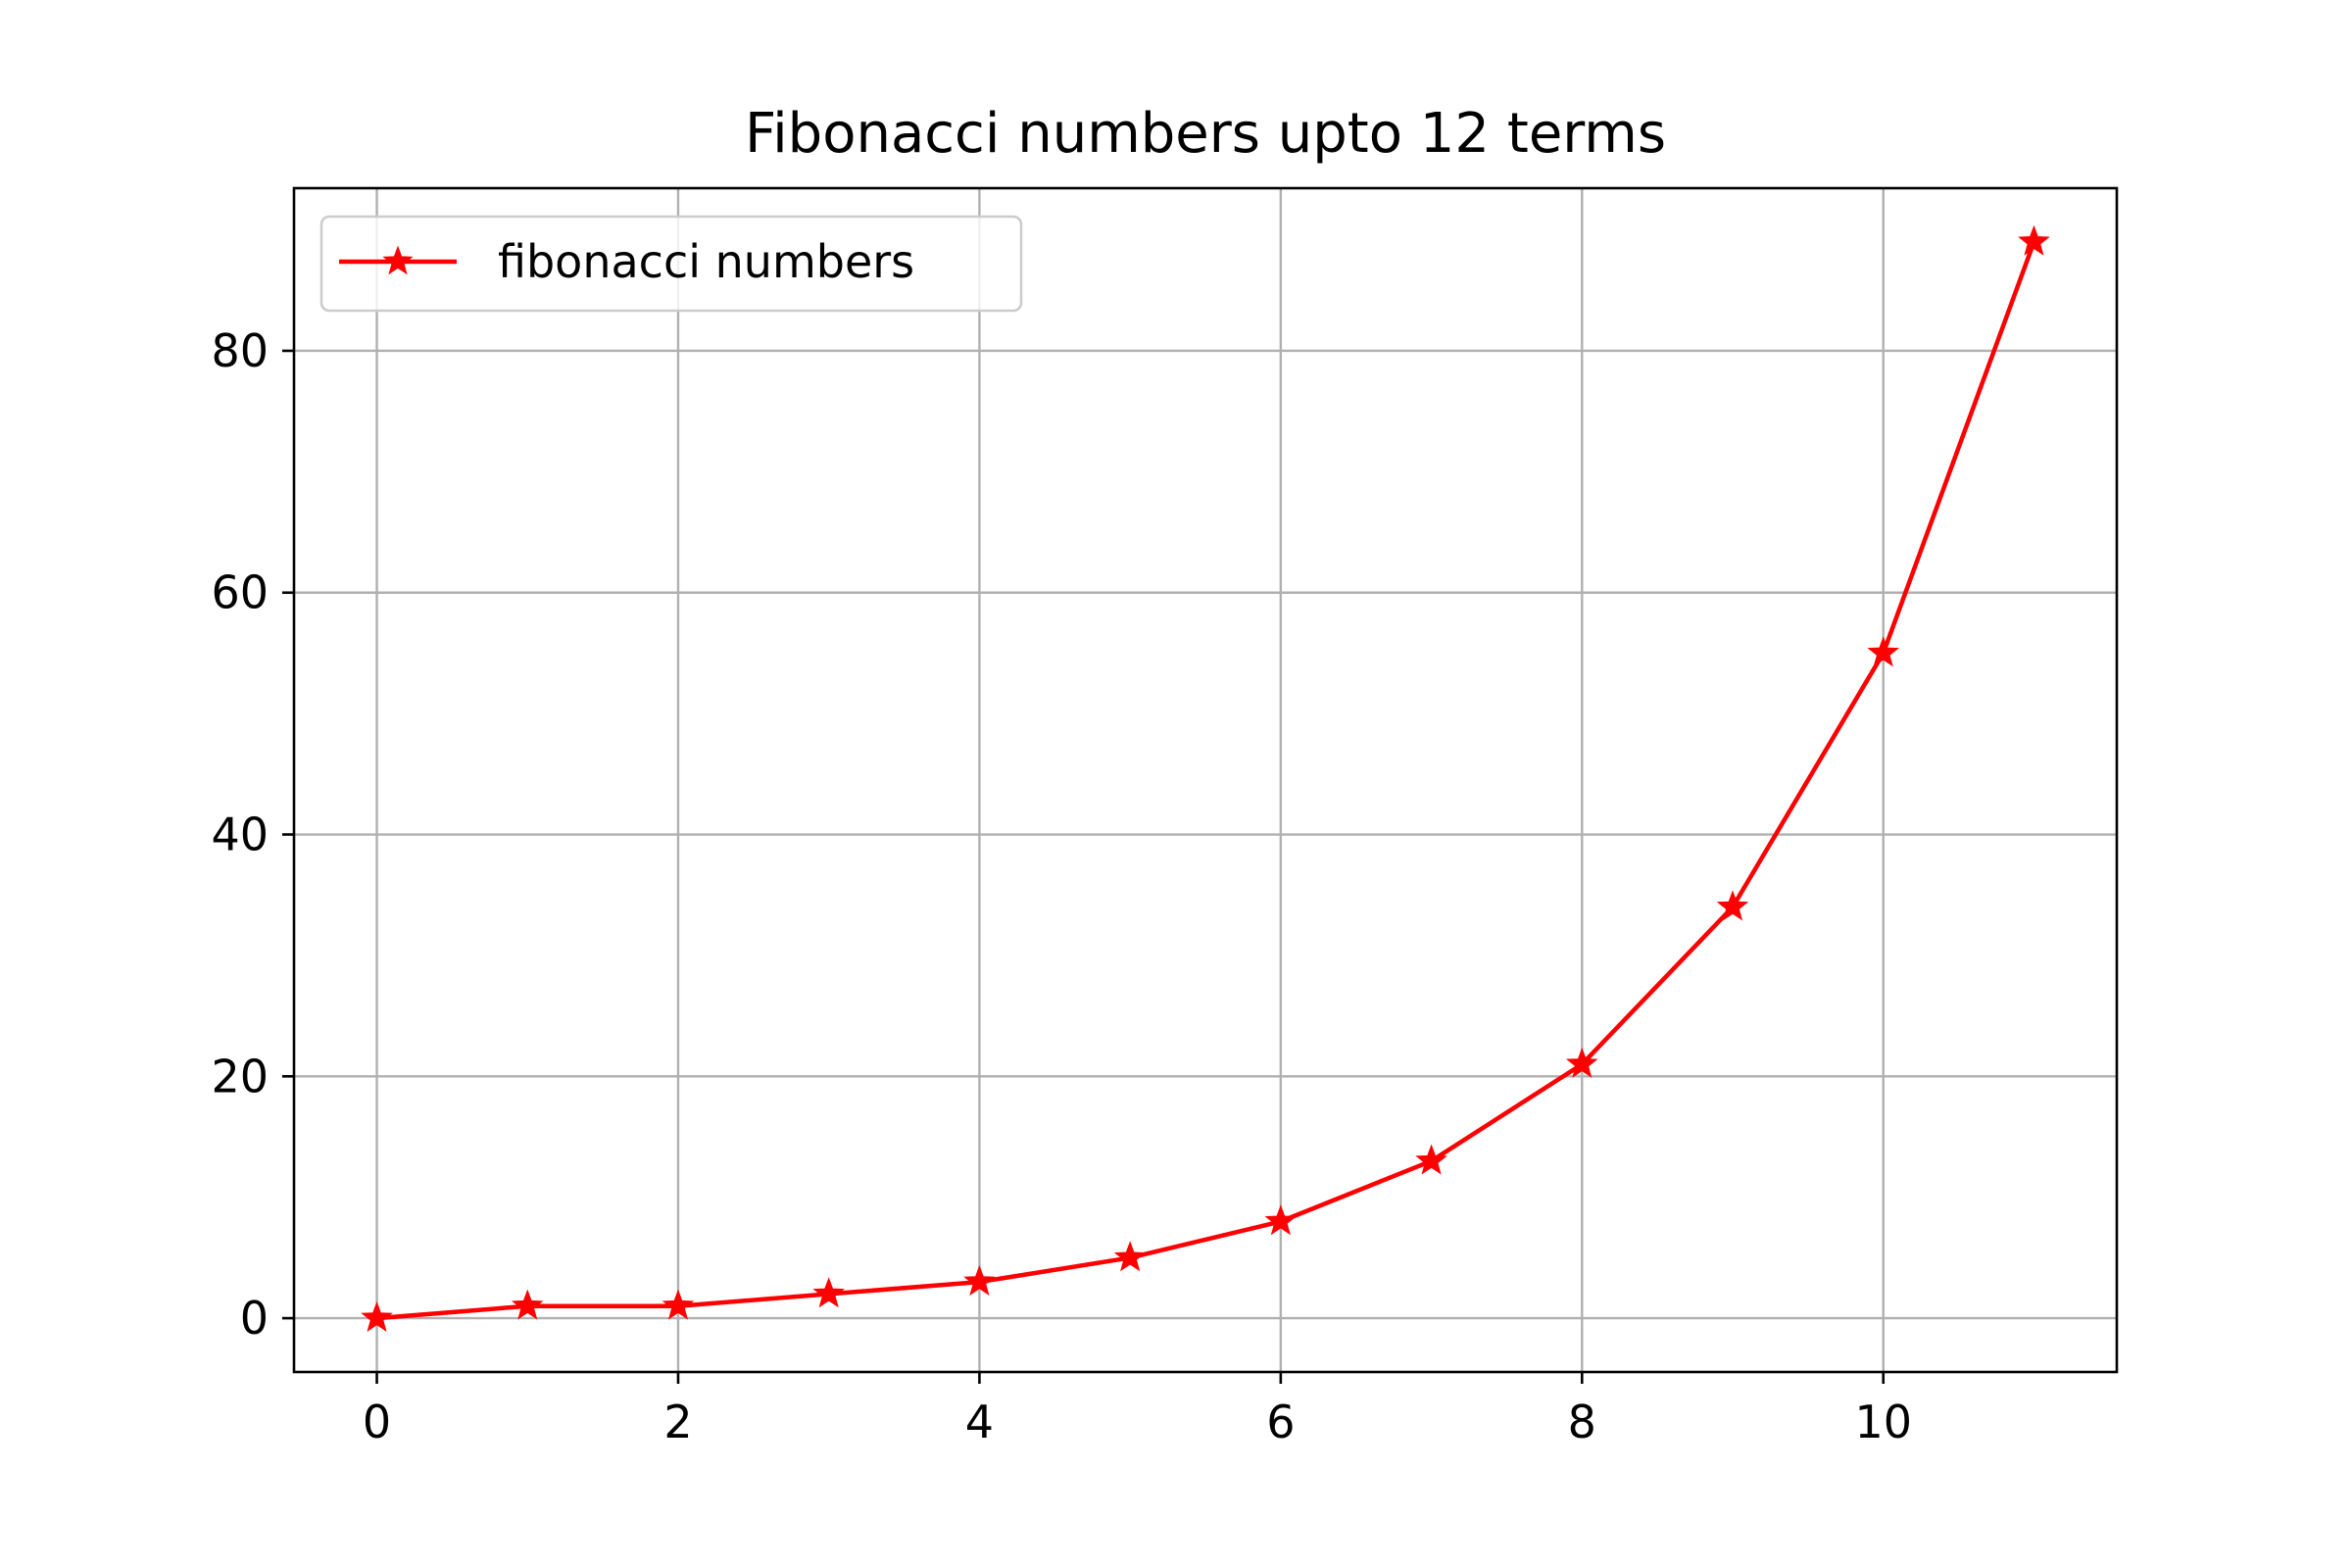 This screenshot has height=1568, width=2352. What do you see at coordinates (240, 1076) in the screenshot?
I see `y-tick-label: 20` at bounding box center [240, 1076].